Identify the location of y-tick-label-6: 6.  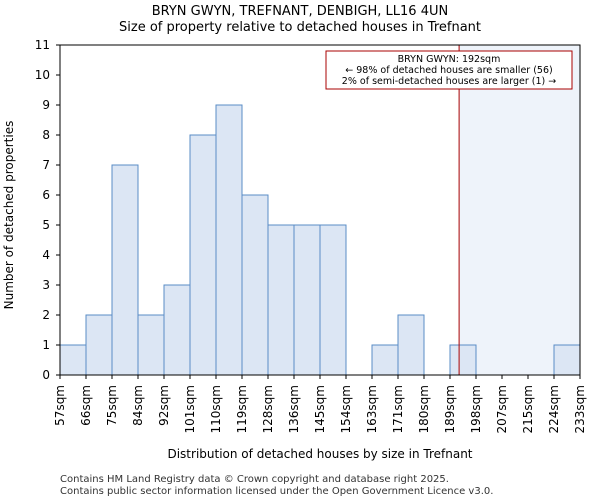
(46, 195).